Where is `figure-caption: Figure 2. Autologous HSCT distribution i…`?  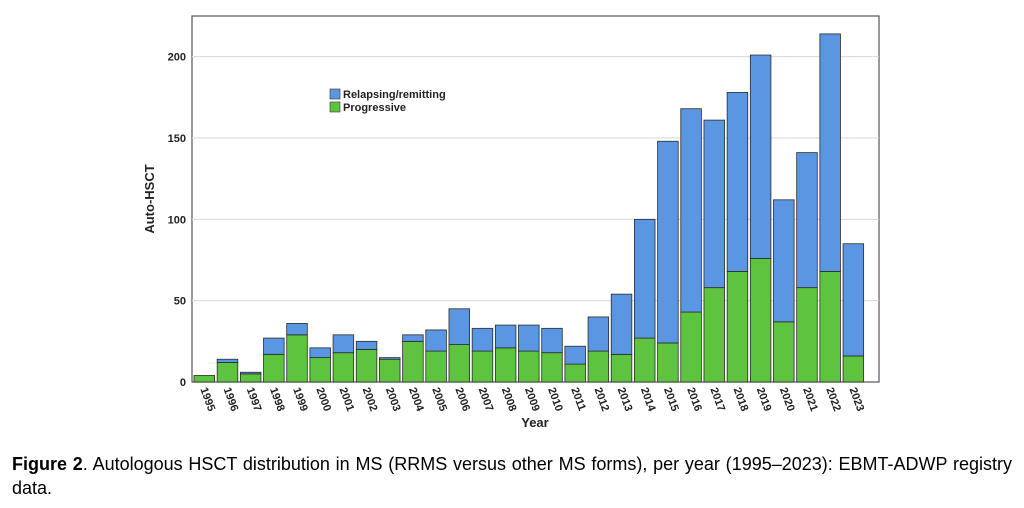 figure-caption: Figure 2. Autologous HSCT distribution i… is located at coordinates (512, 476).